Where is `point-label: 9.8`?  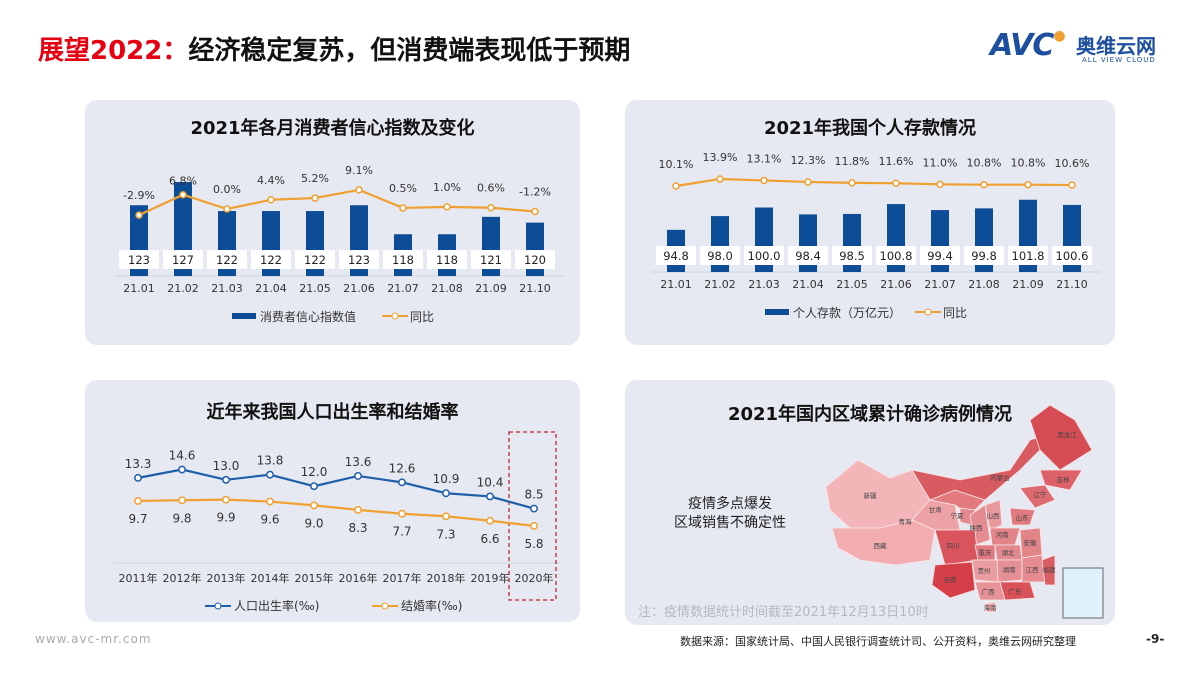
point-label: 9.8 is located at coordinates (181, 518).